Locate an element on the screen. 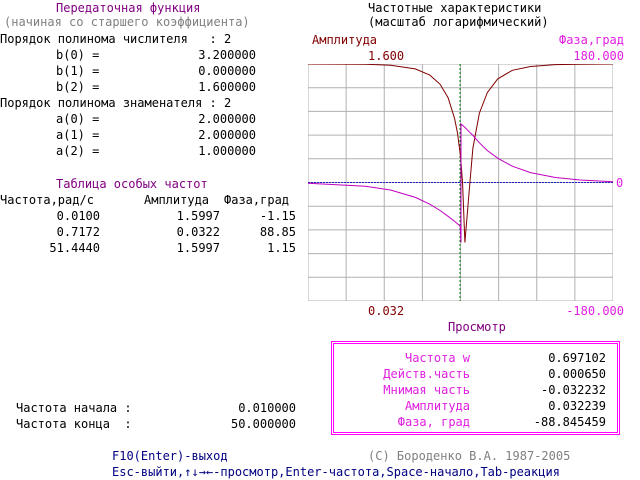 Image resolution: width=640 pixels, height=480 pixels. phase-zero-tick: 0 is located at coordinates (620, 183).